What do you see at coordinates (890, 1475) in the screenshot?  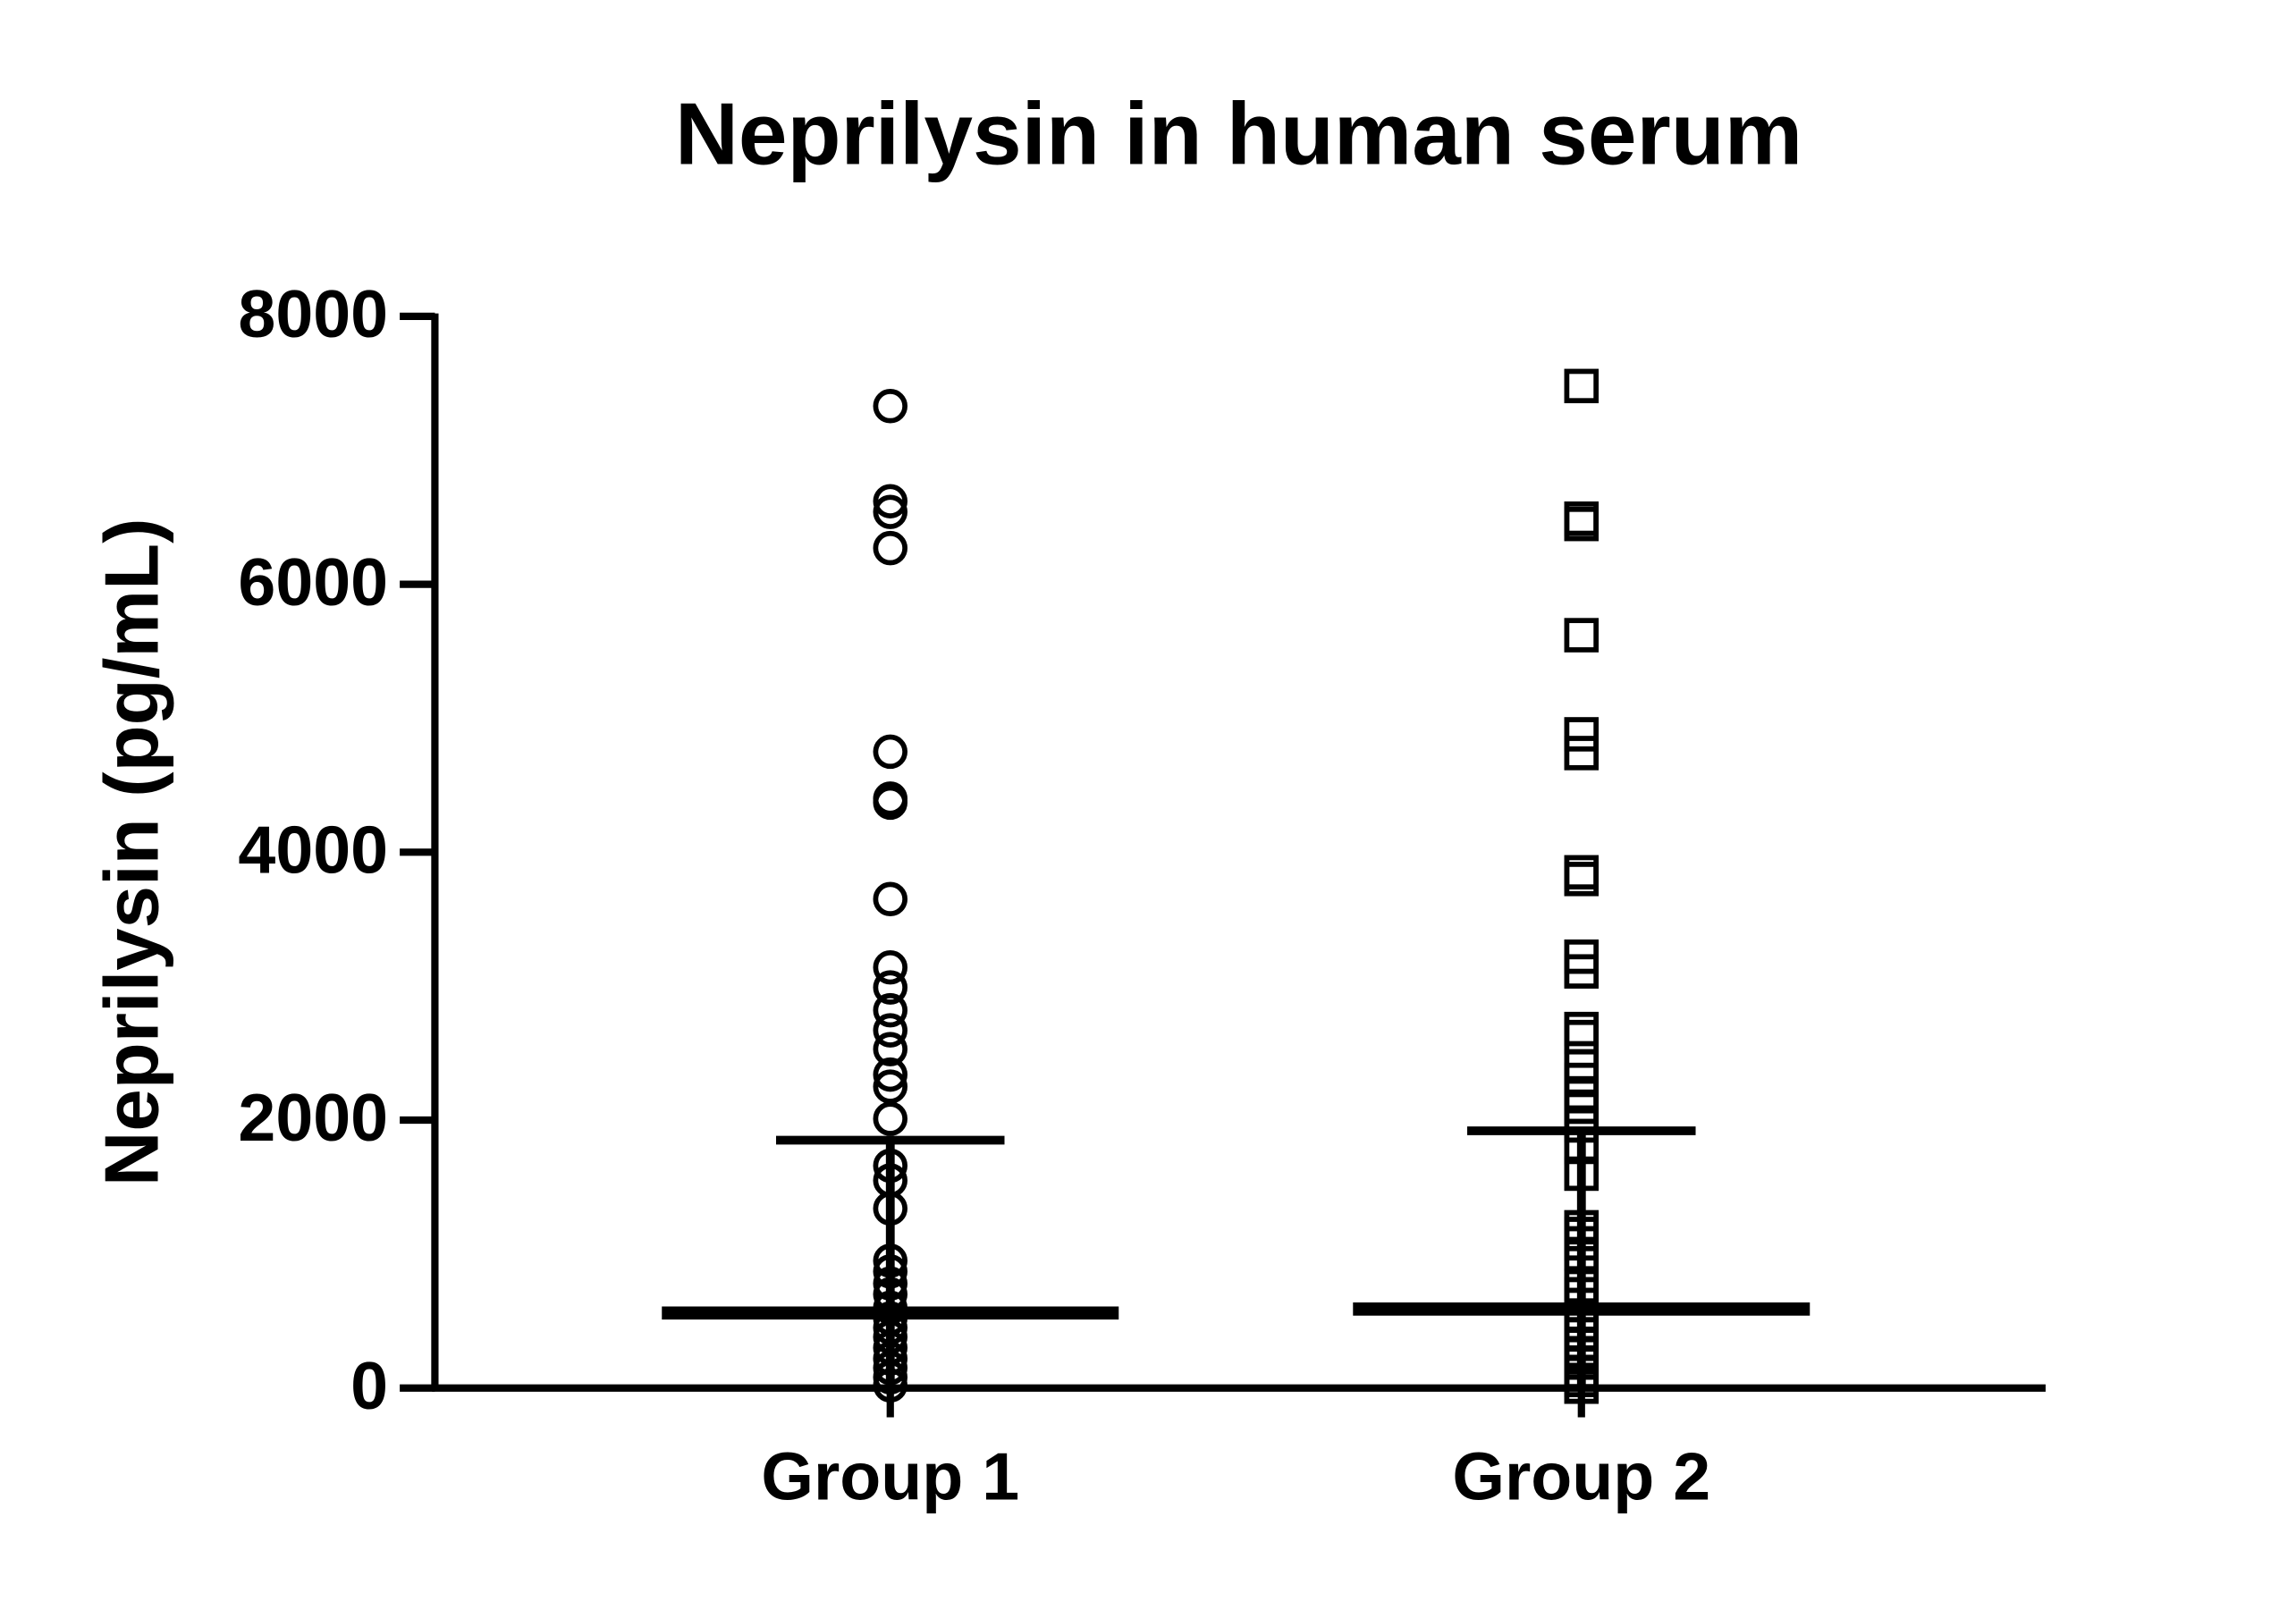 I see `x-tick-label: Group 1` at bounding box center [890, 1475].